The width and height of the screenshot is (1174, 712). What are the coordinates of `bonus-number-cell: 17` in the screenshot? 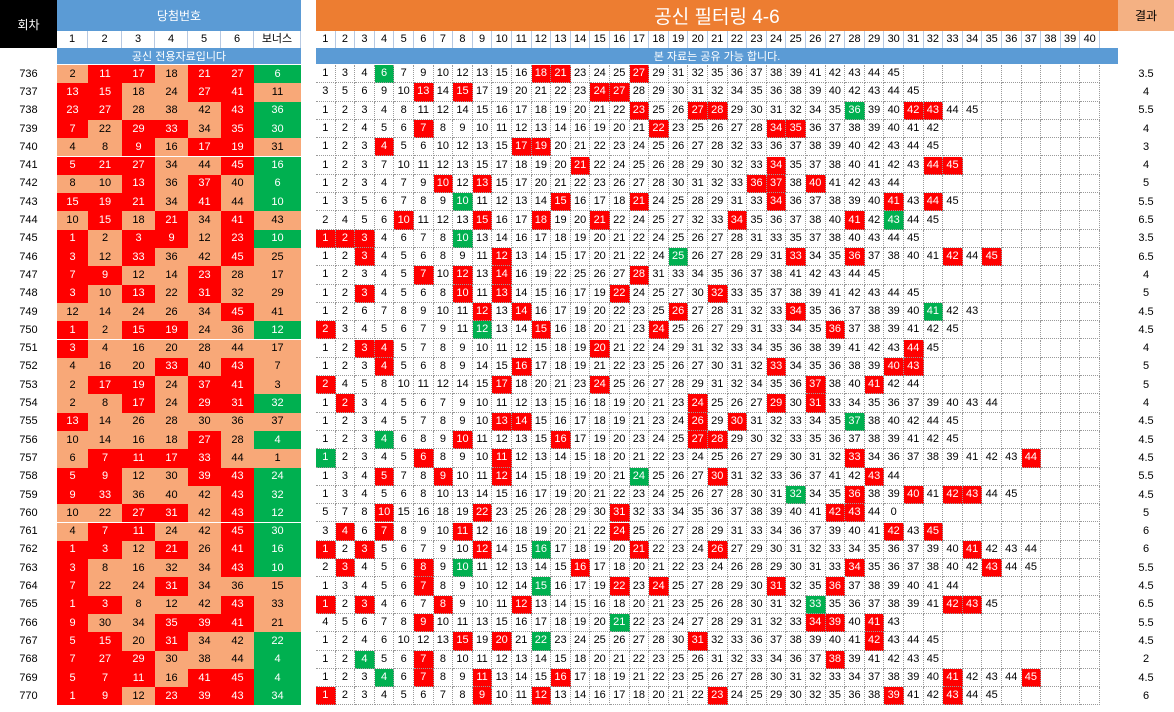 It's located at (277, 348).